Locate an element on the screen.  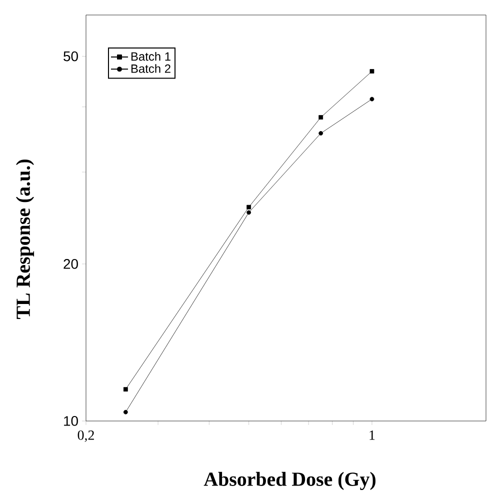
x-tick-label: 1 is located at coordinates (372, 435).